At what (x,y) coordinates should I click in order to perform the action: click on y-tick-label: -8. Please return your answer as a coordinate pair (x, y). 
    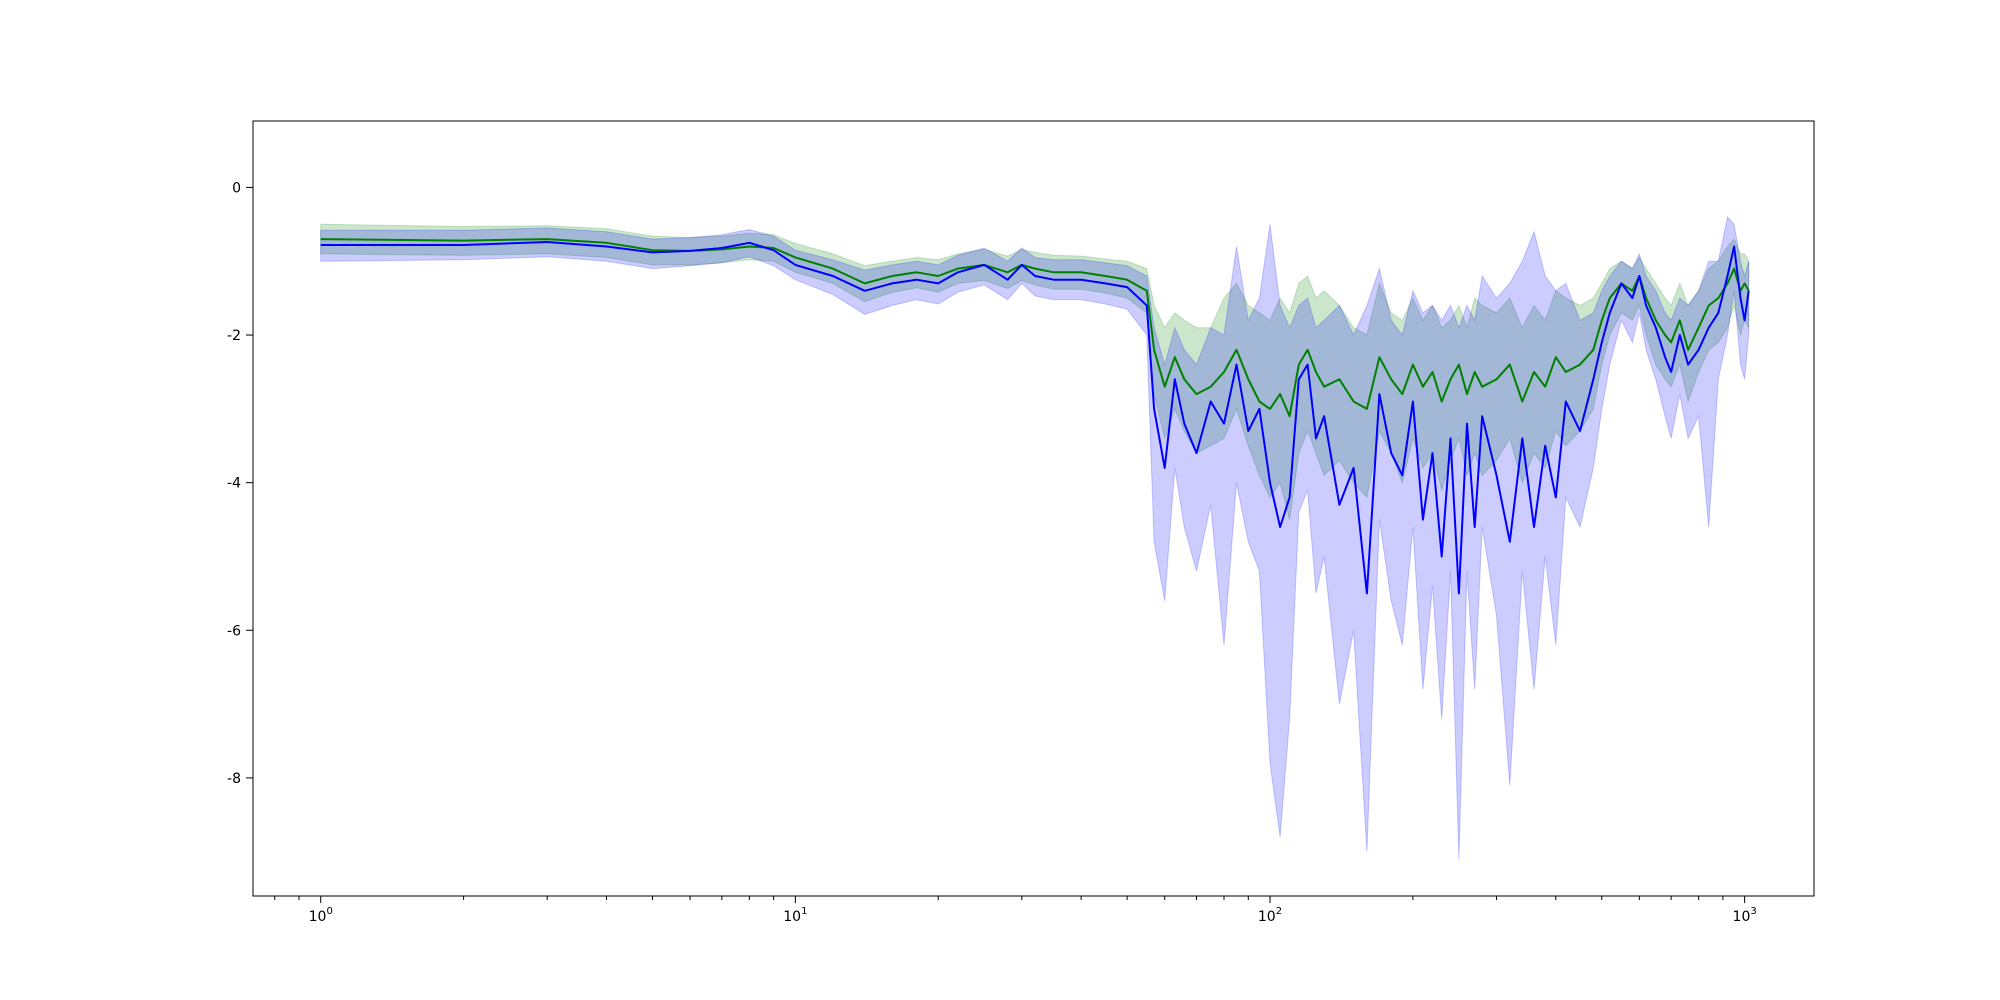
    Looking at the image, I should click on (234, 779).